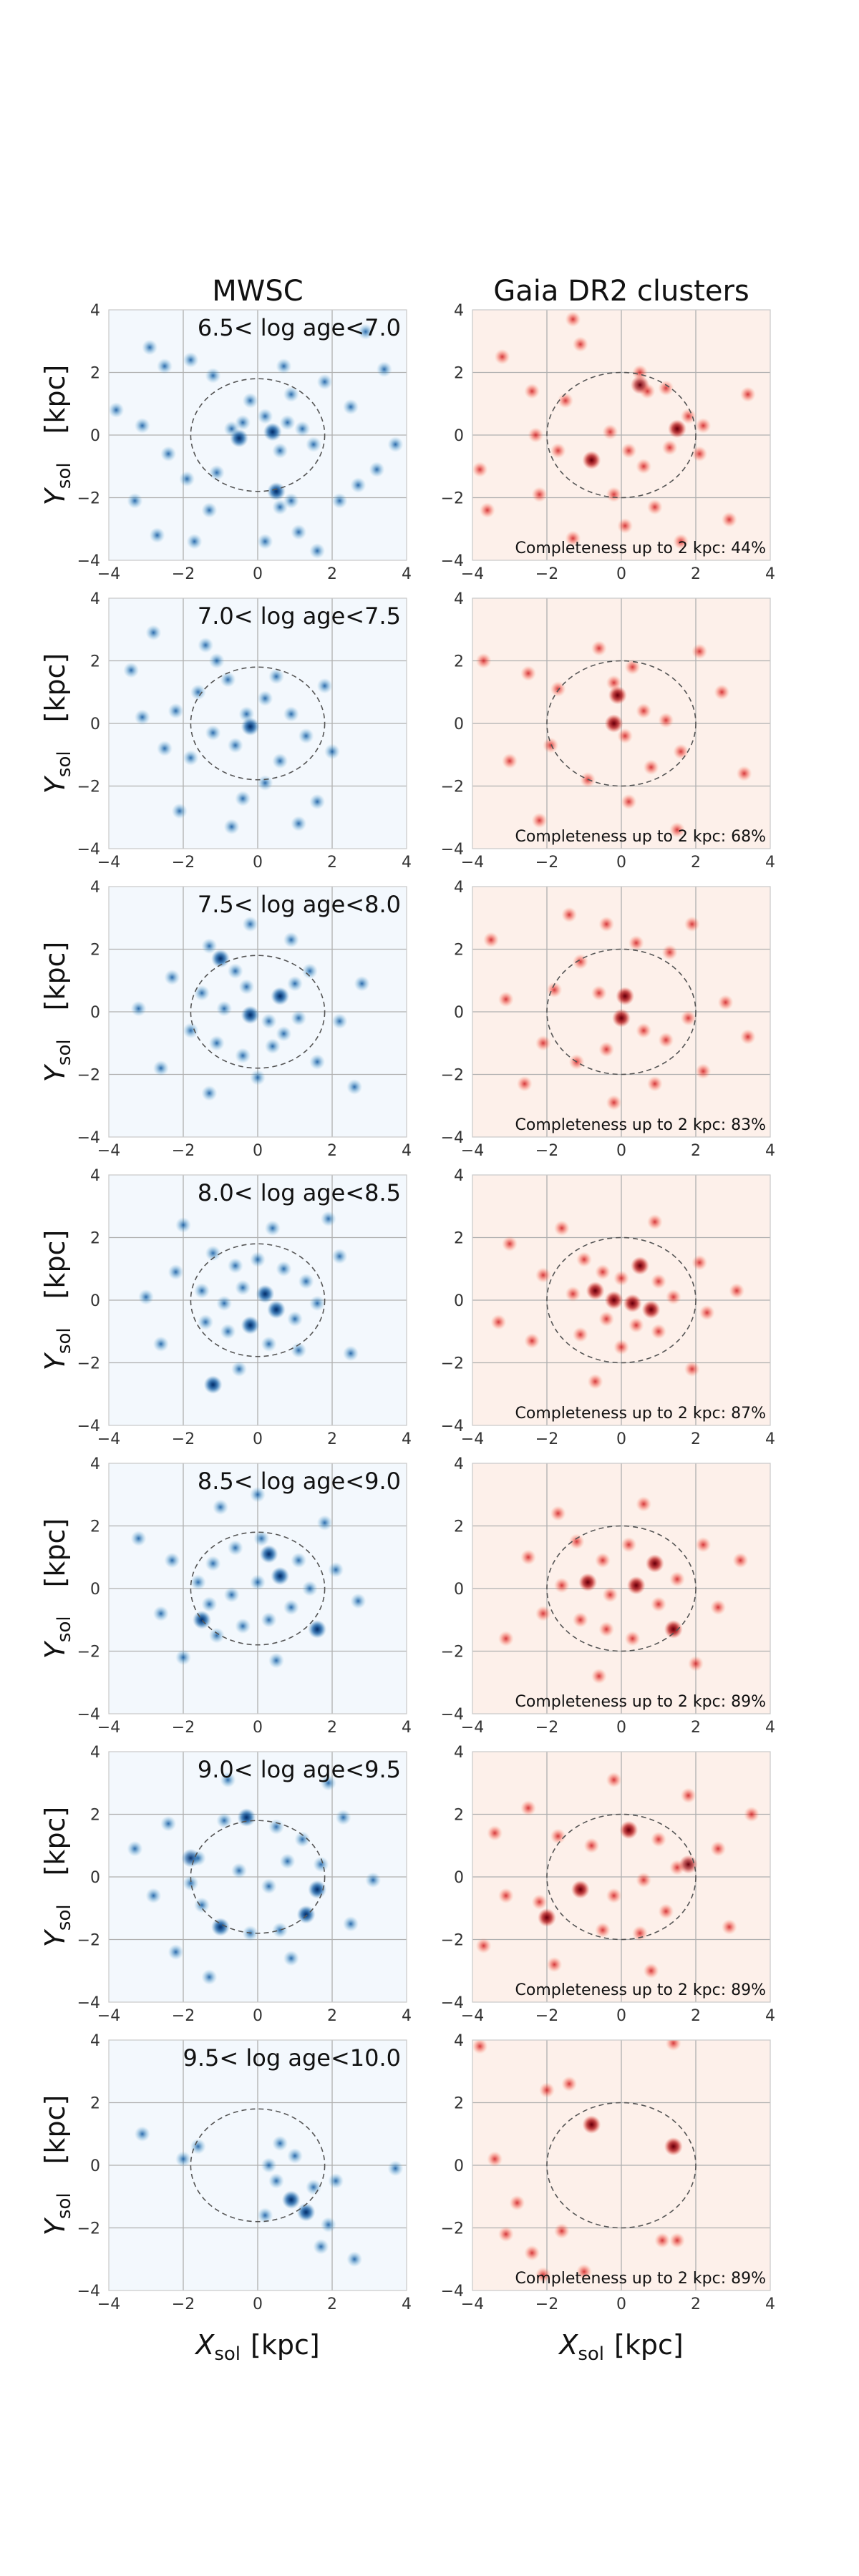 The height and width of the screenshot is (2576, 859). I want to click on age-bin-label: 9.0< log age<9.5, so click(299, 1769).